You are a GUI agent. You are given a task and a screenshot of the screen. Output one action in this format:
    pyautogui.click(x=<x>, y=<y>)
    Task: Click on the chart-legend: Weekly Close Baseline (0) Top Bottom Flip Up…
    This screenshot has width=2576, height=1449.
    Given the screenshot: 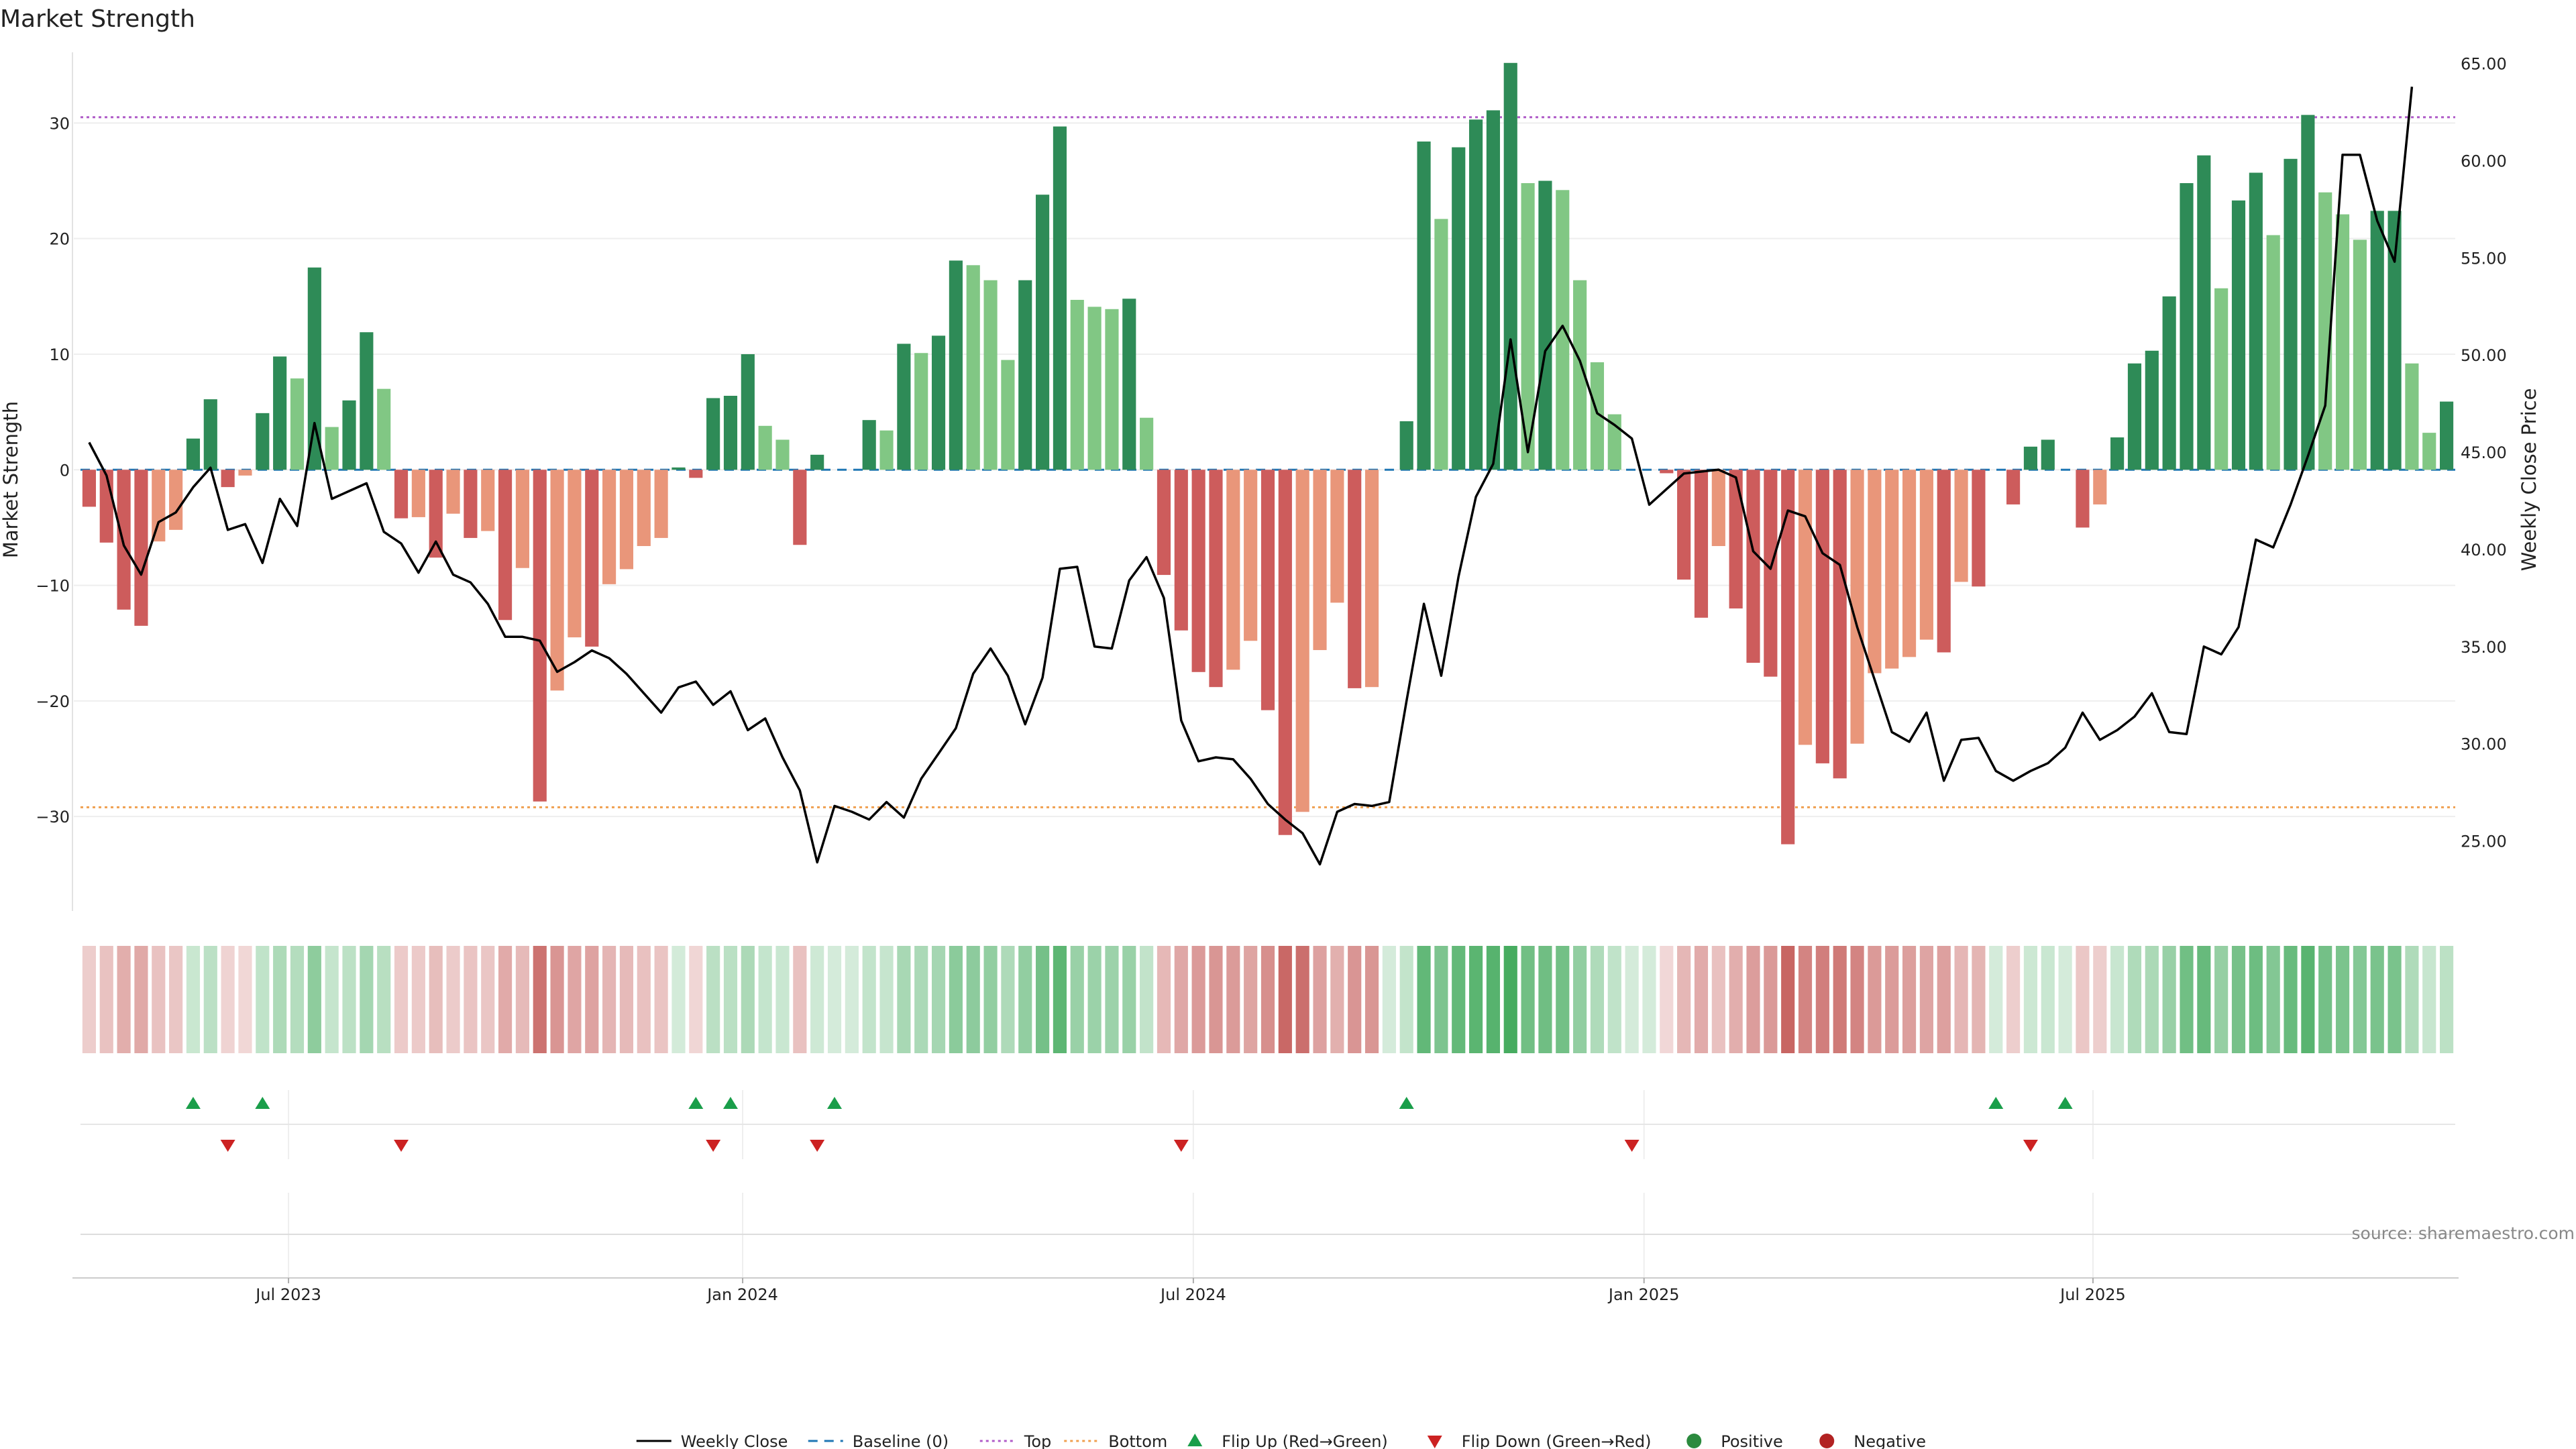 What is the action you would take?
    pyautogui.click(x=1281, y=1440)
    